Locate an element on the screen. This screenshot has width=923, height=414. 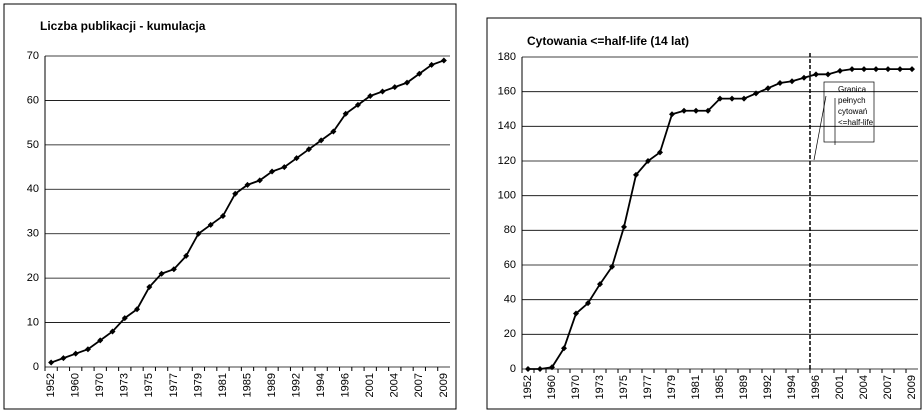
y-tick-label: 140 is located at coordinates (507, 126).